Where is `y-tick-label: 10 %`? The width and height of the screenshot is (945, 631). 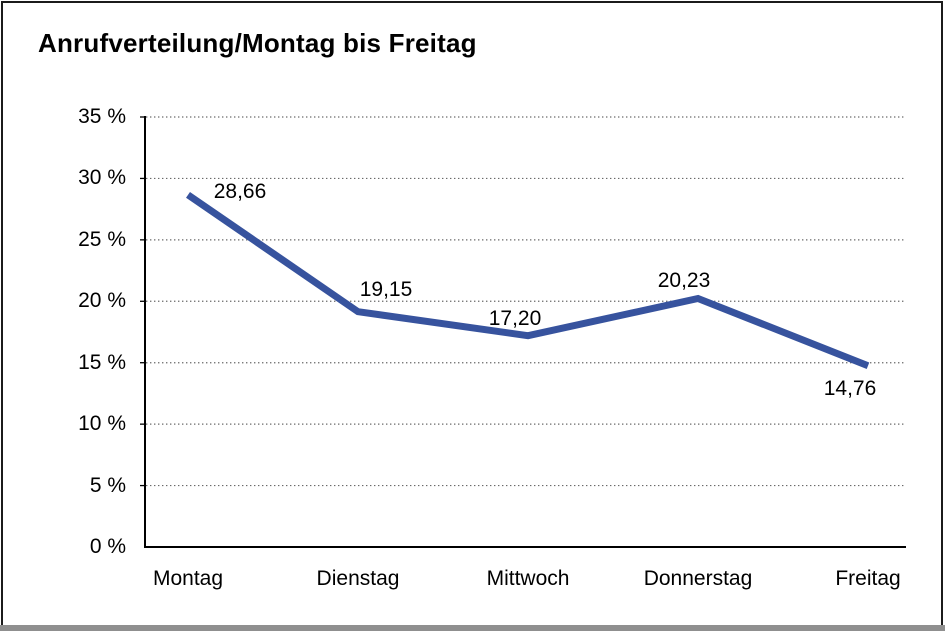 y-tick-label: 10 % is located at coordinates (102, 424).